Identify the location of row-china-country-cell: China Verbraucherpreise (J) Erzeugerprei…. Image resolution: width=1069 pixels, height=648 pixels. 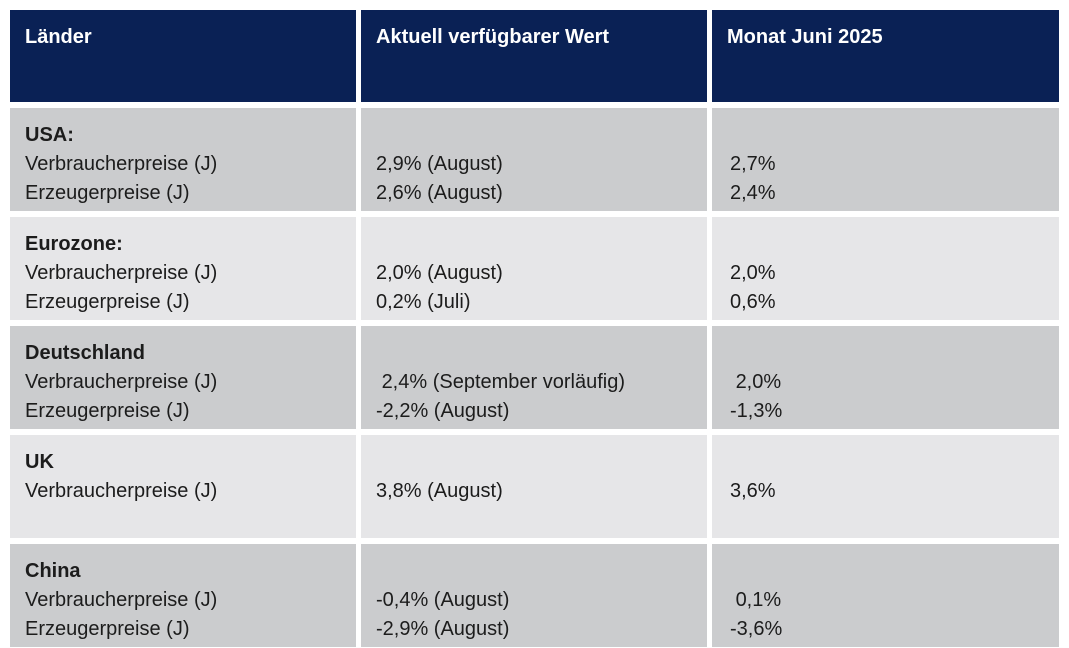
(183, 595).